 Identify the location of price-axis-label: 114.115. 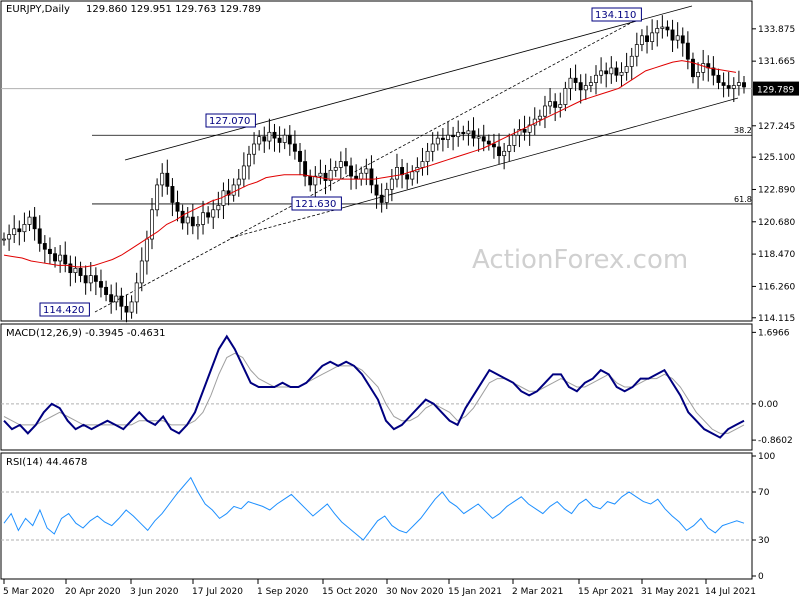
(776, 319).